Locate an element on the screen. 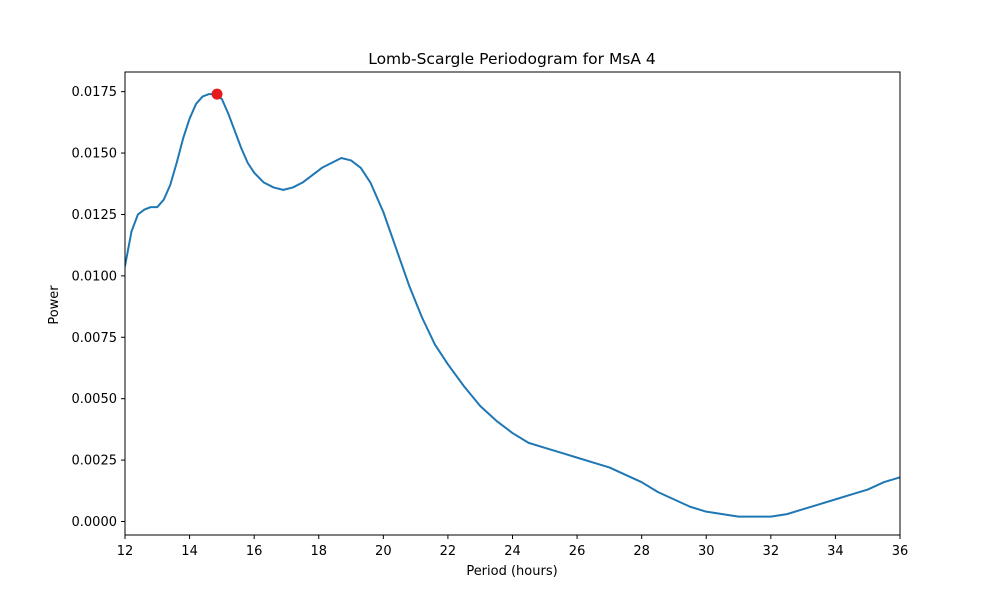 Image resolution: width=1000 pixels, height=600 pixels. y-axis-label: Power is located at coordinates (54, 305).